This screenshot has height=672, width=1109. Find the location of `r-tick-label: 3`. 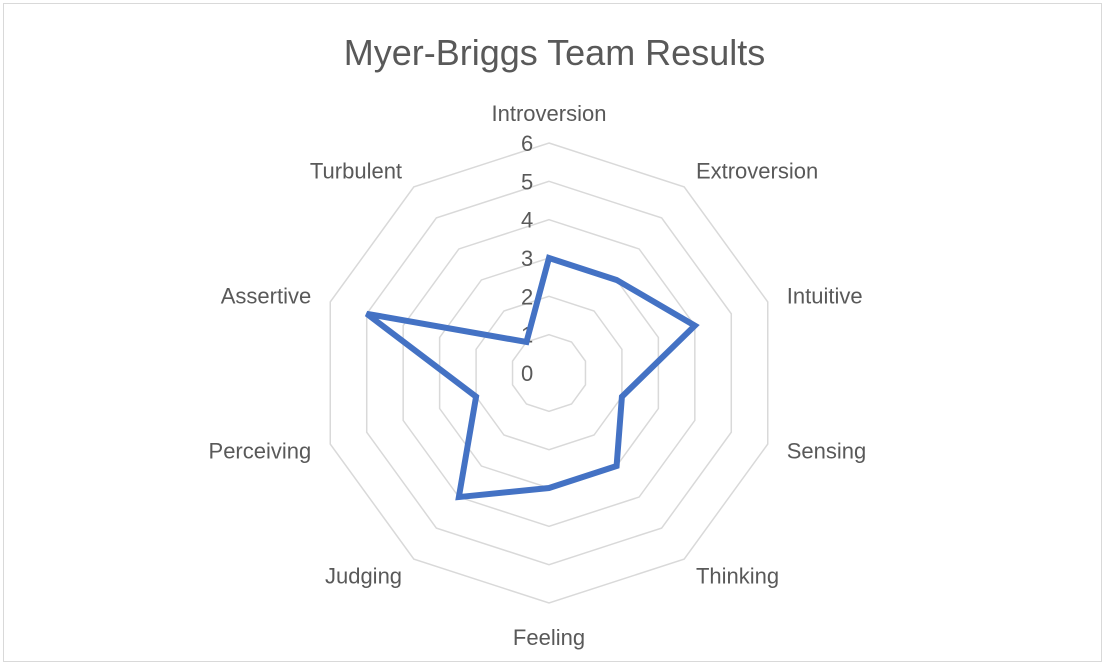

r-tick-label: 3 is located at coordinates (527, 258).